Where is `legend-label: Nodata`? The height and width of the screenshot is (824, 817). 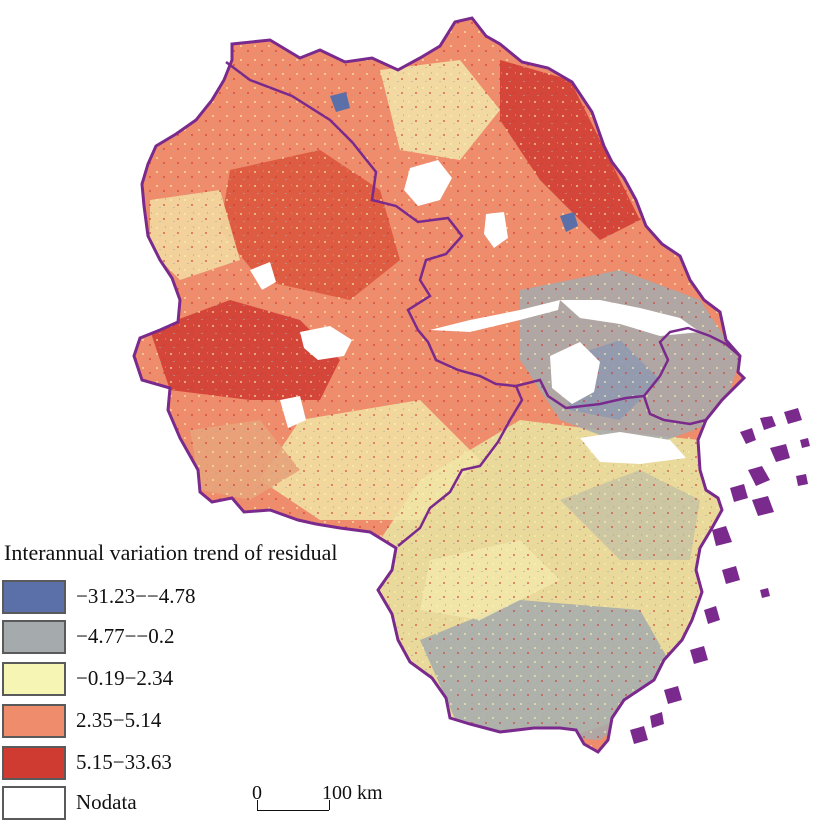
legend-label: Nodata is located at coordinates (106, 802).